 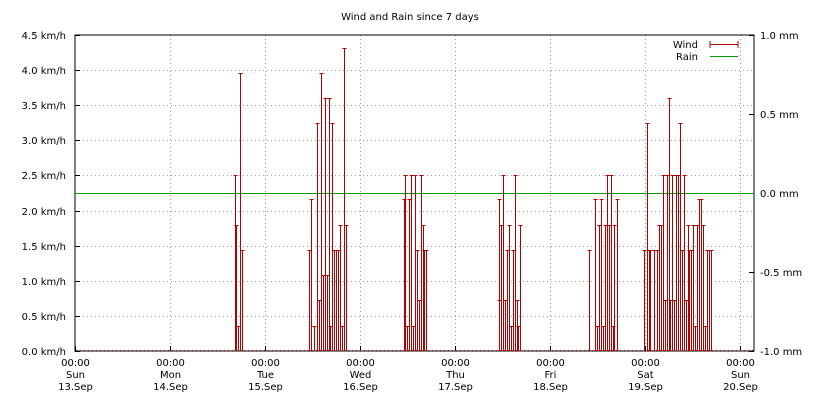 What do you see at coordinates (410, 17) in the screenshot?
I see `chart-title: Wind and Rain since 7 days` at bounding box center [410, 17].